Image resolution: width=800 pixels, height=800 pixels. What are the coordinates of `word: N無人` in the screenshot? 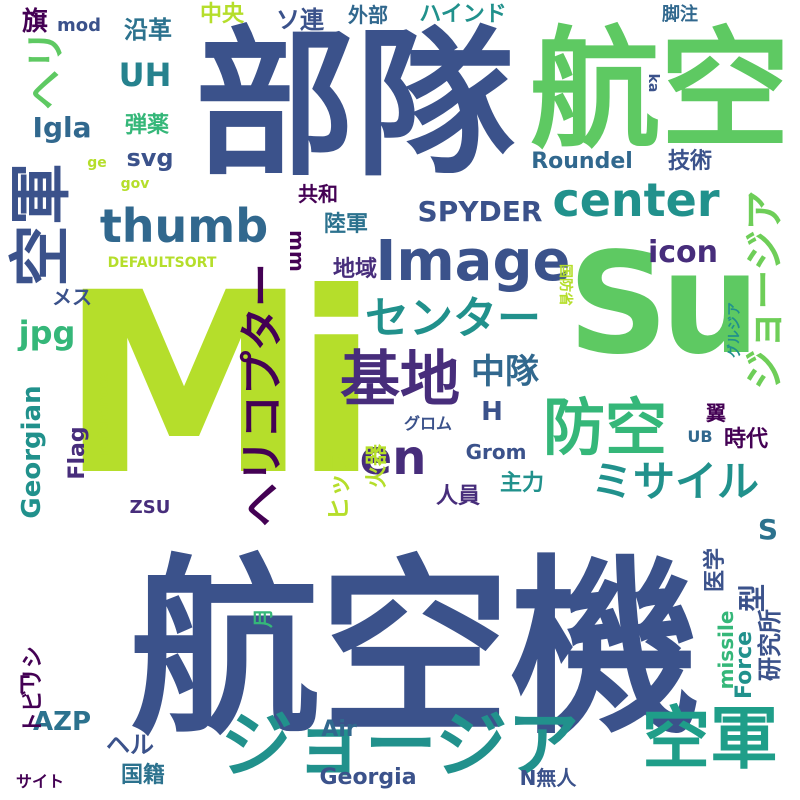 It's located at (548, 778).